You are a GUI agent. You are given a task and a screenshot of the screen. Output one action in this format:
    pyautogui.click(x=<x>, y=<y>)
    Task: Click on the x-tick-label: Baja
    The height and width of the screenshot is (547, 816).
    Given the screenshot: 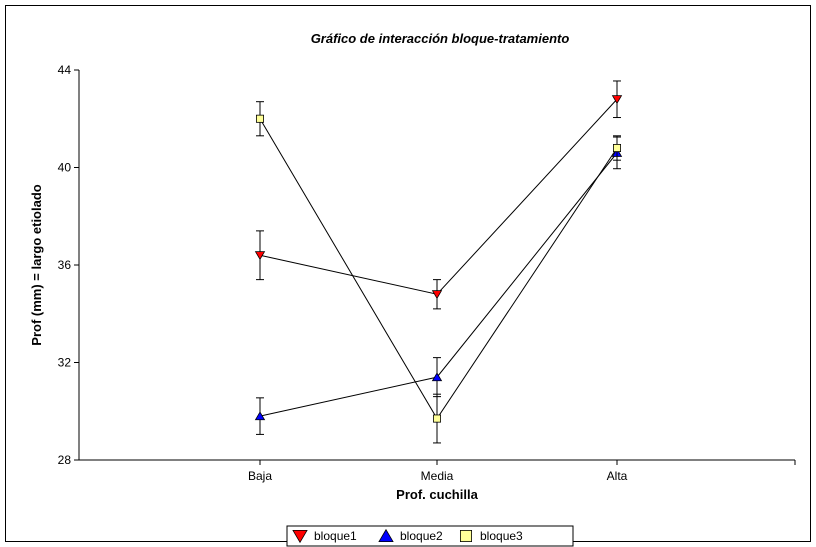 What is the action you would take?
    pyautogui.click(x=260, y=476)
    